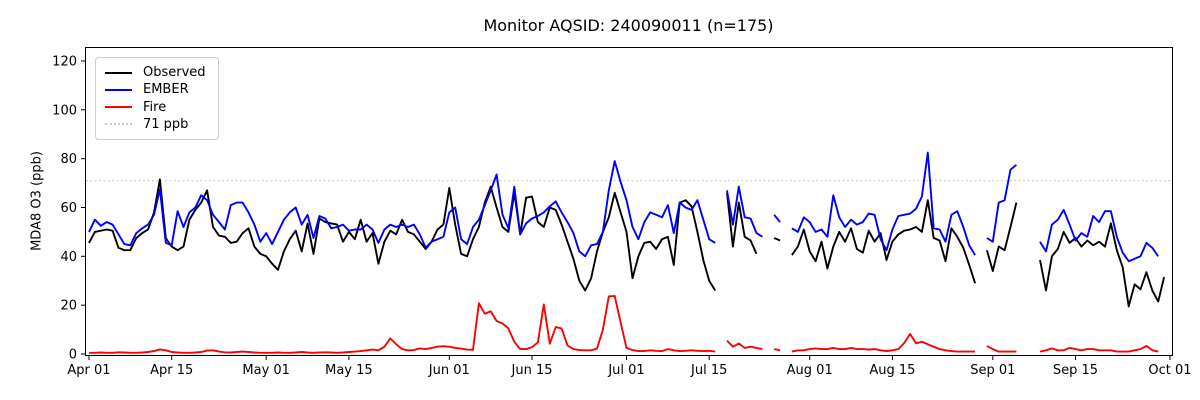 This screenshot has height=400, width=1200. What do you see at coordinates (892, 370) in the screenshot?
I see `x-tick-label: Aug 15` at bounding box center [892, 370].